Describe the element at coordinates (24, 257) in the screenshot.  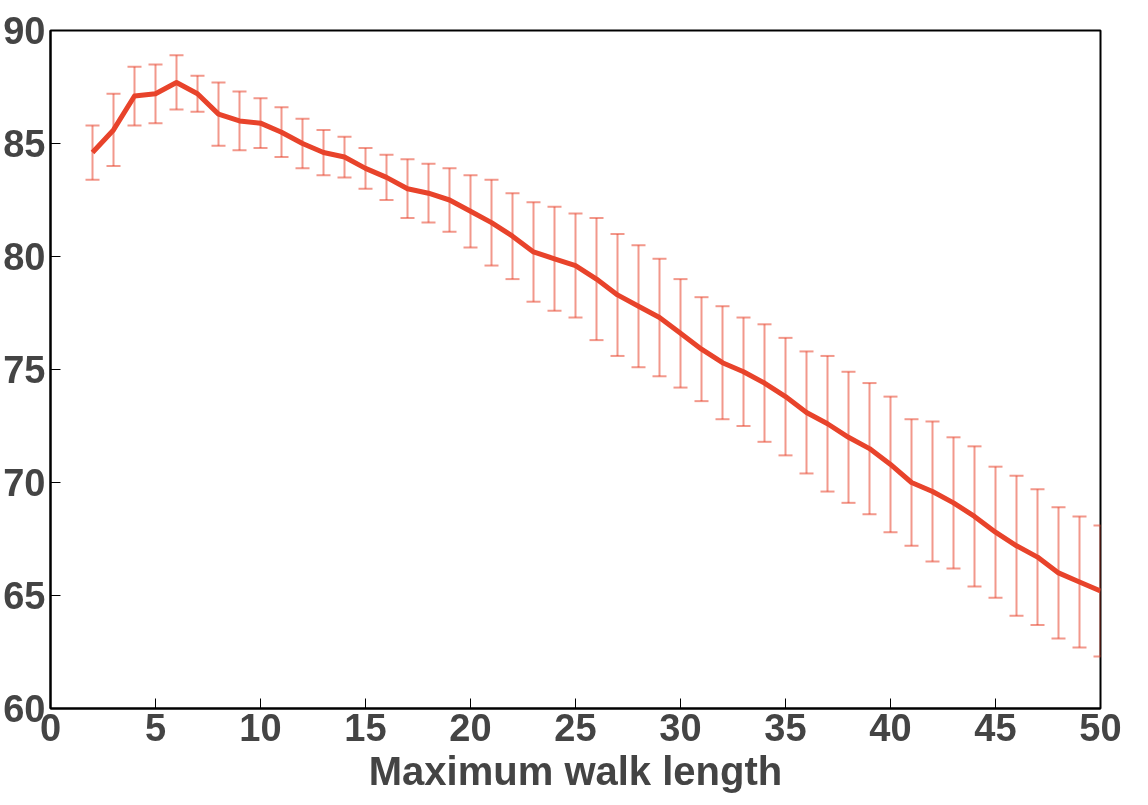
I see `y-tick-label: 80` at that location.